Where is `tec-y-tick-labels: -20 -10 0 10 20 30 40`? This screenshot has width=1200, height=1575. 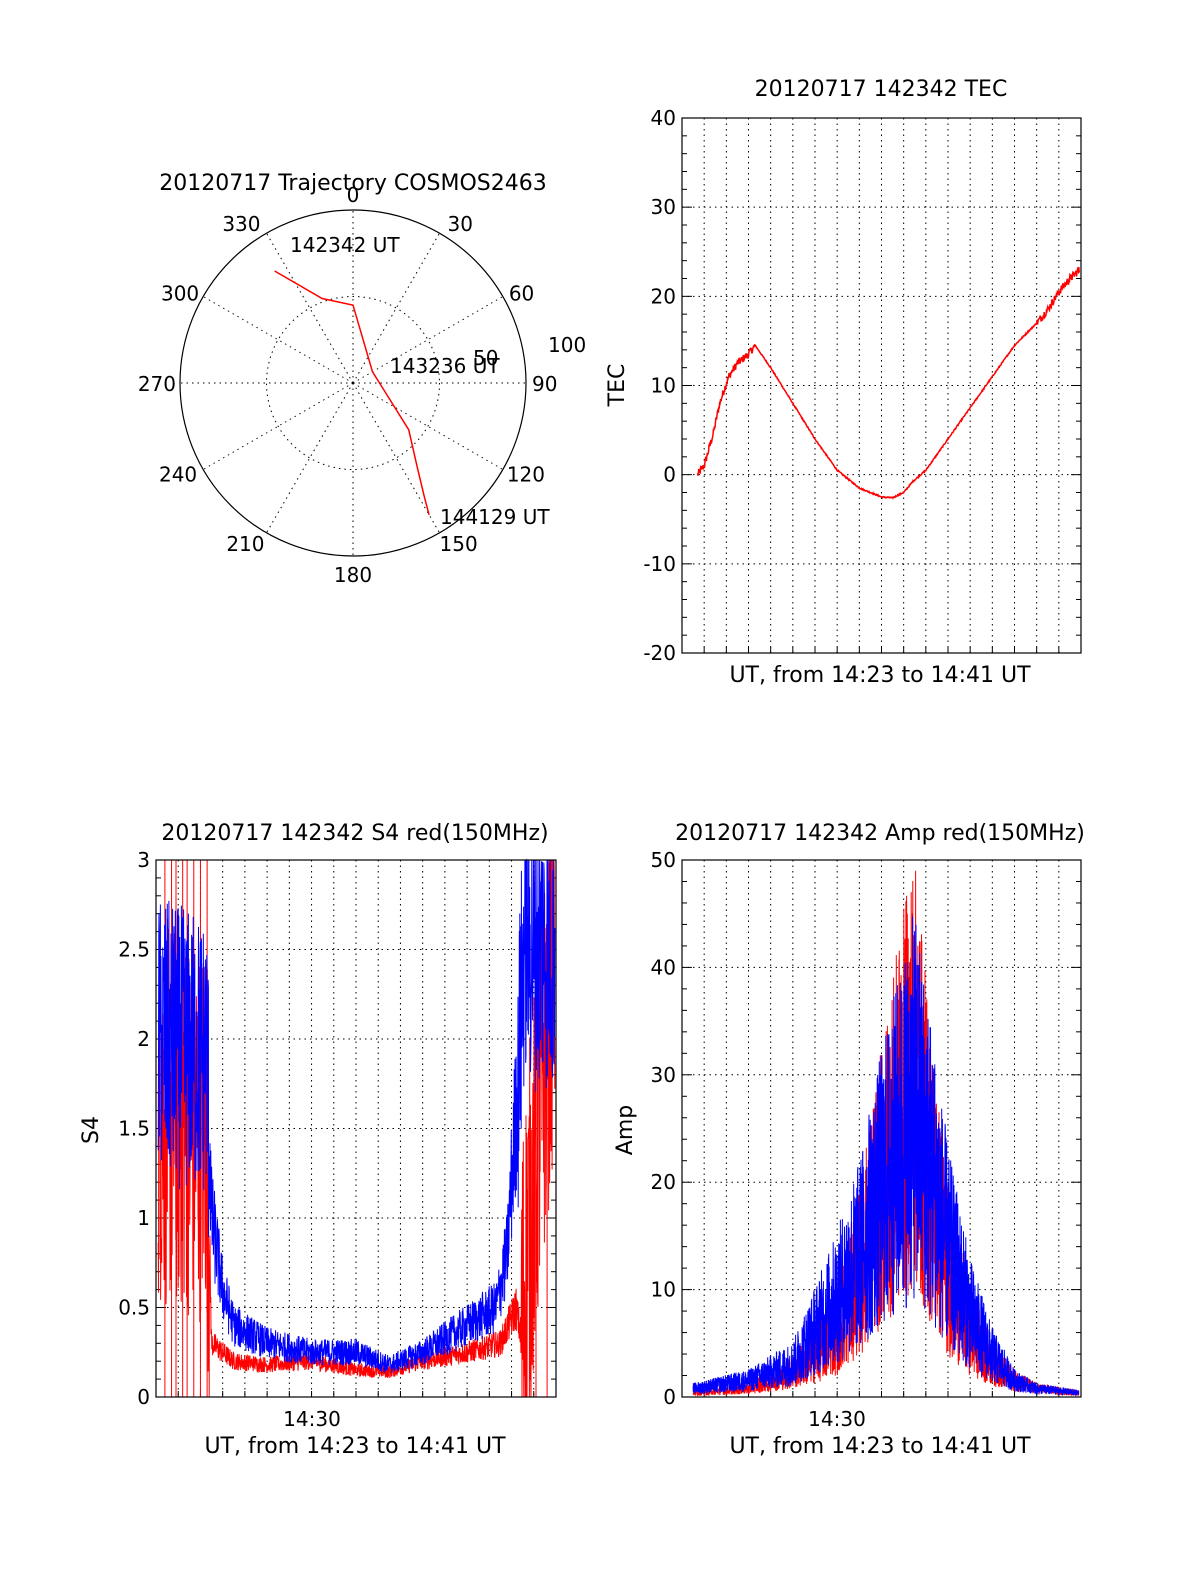
tec-y-tick-labels: -20 -10 0 10 20 30 40 is located at coordinates (659, 385).